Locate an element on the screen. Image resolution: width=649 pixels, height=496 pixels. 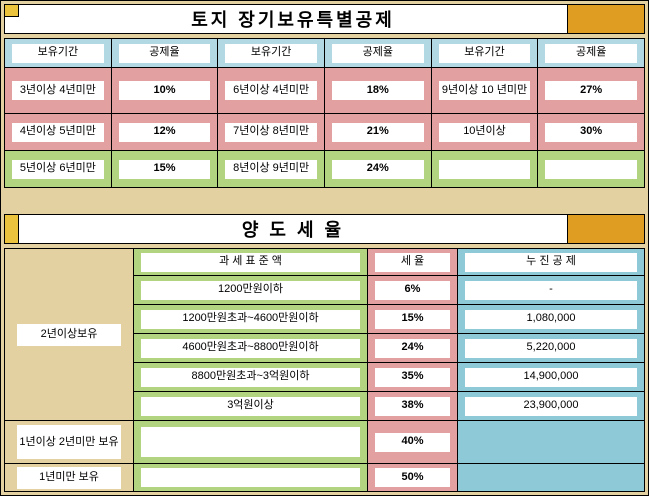
transfer-tax-title-bar: 양 도 세 율 is located at coordinates (324, 229).